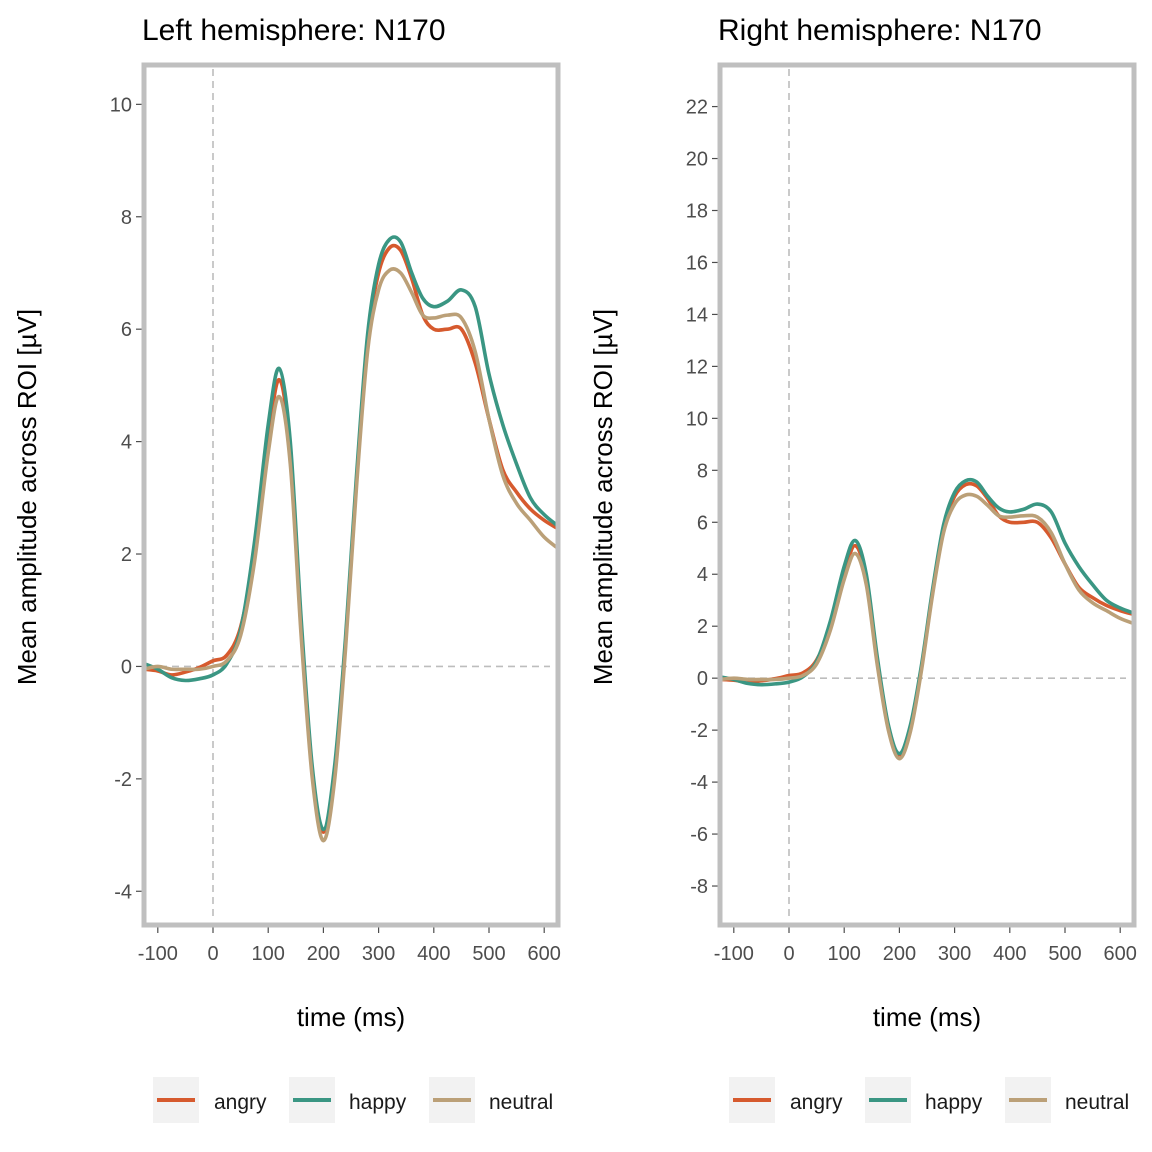 Image resolution: width=1152 pixels, height=1152 pixels. I want to click on left-x-tick-label: 400, so click(433, 954).